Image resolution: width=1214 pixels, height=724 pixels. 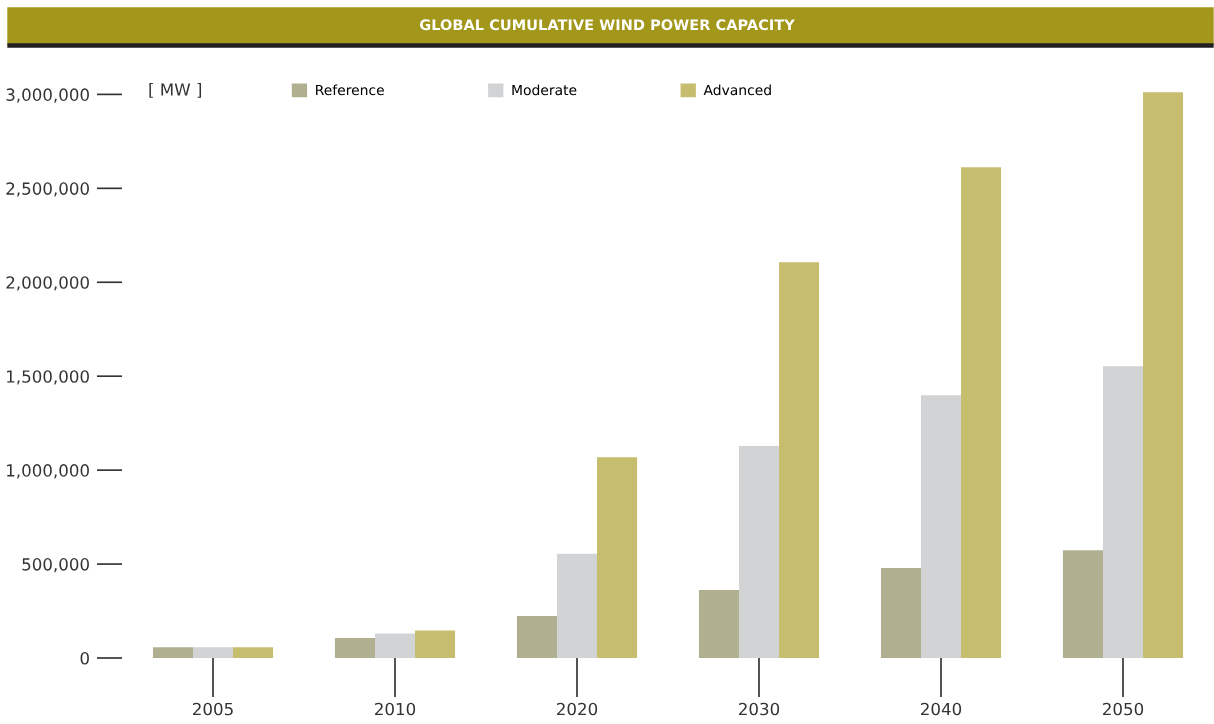 What do you see at coordinates (47, 283) in the screenshot?
I see `y-tick-label: 2,000,000` at bounding box center [47, 283].